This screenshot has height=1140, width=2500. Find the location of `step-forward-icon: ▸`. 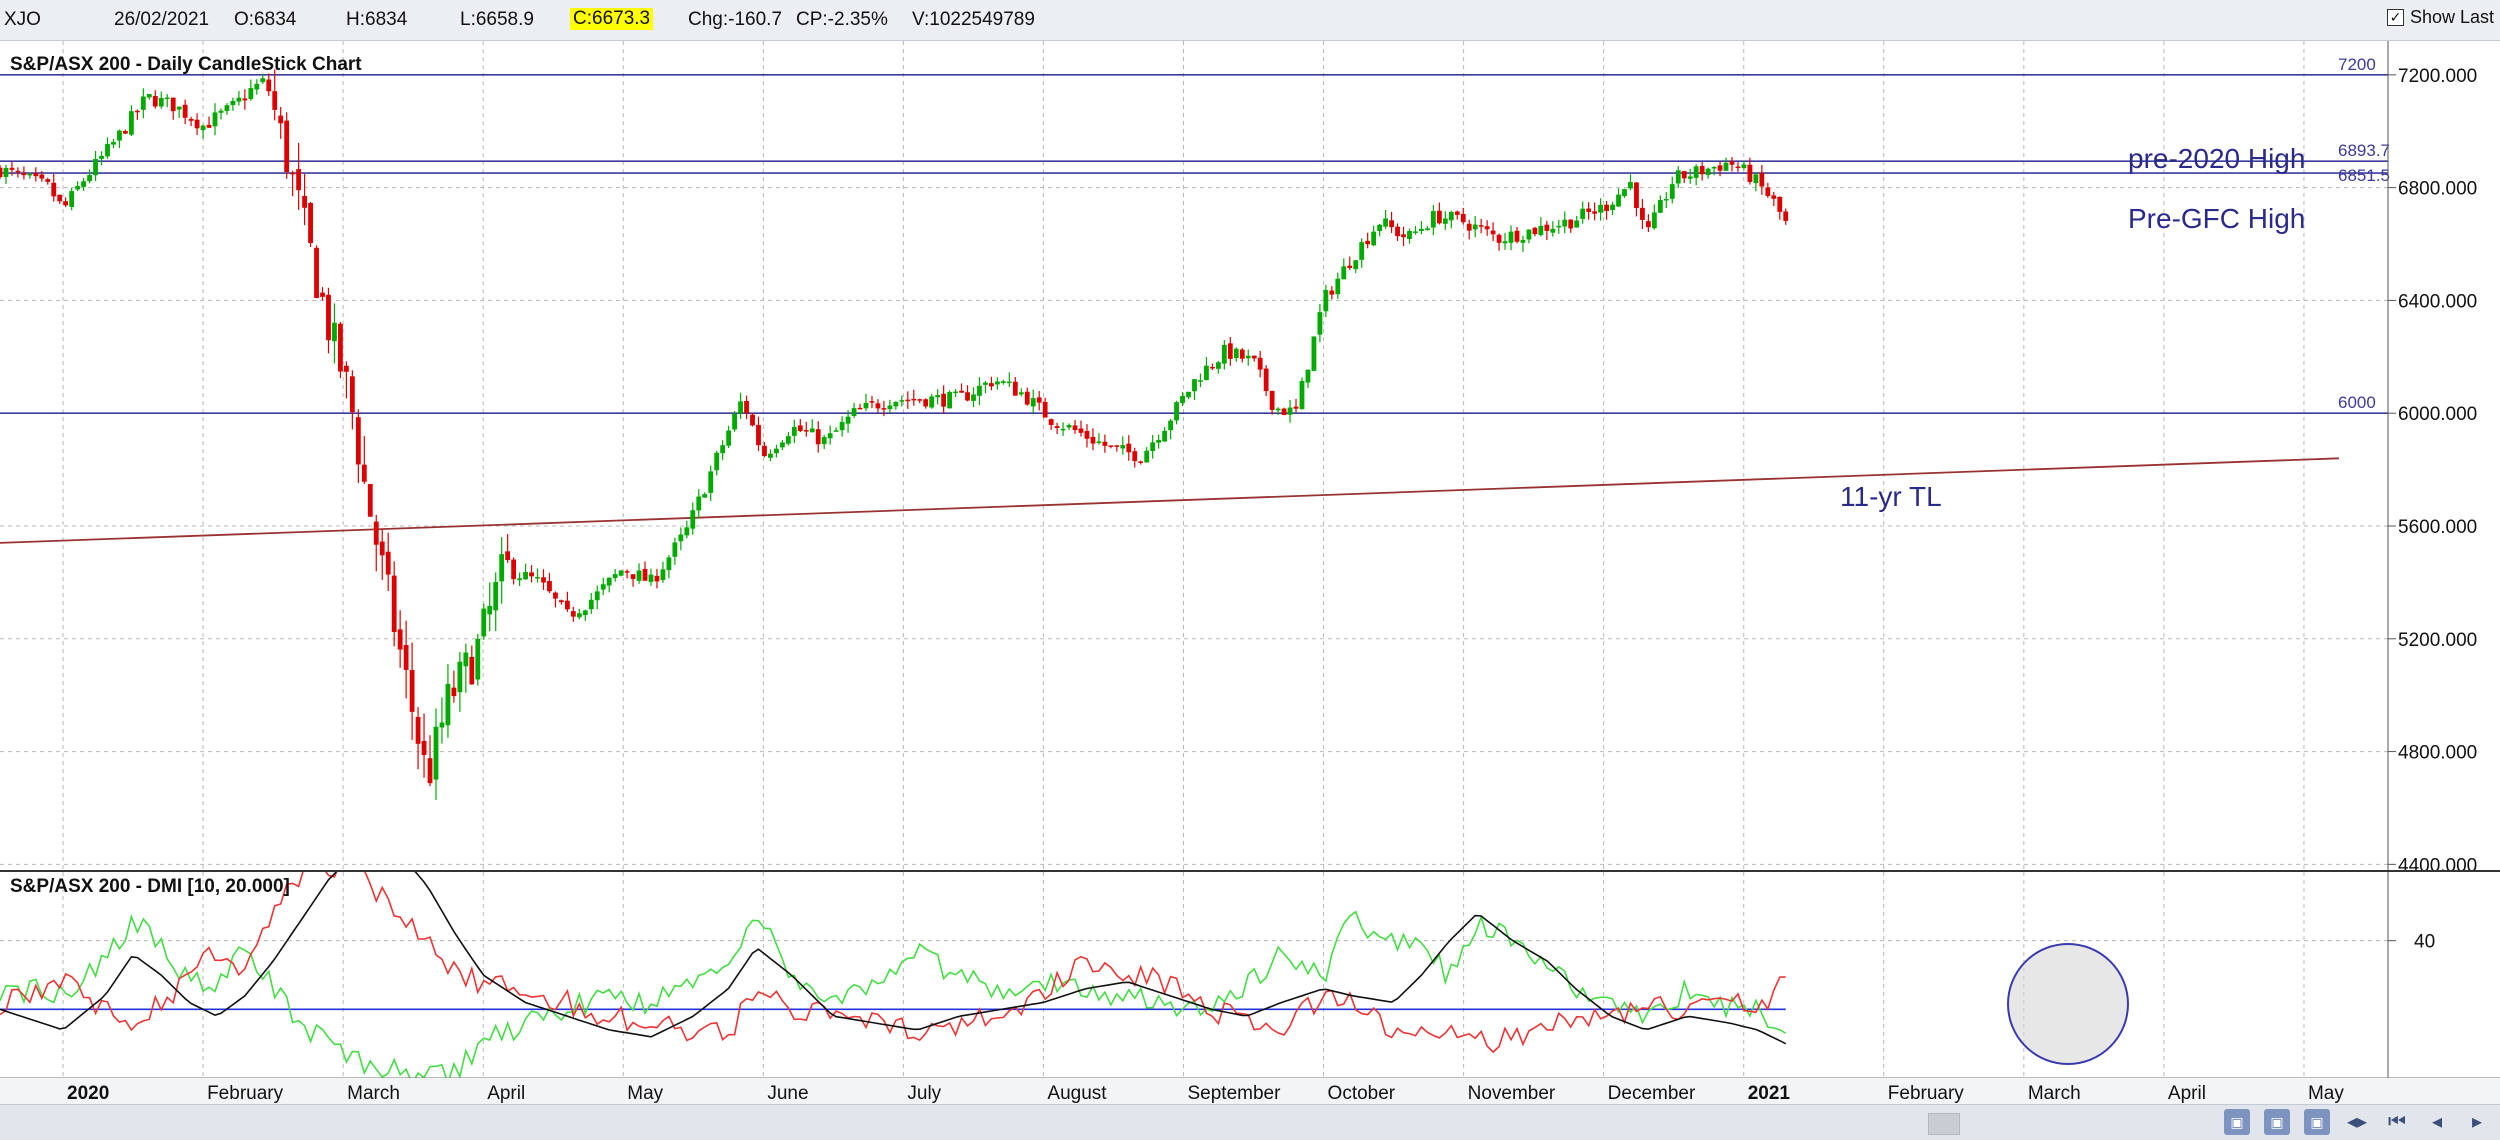

step-forward-icon: ▸ is located at coordinates (2477, 1122).